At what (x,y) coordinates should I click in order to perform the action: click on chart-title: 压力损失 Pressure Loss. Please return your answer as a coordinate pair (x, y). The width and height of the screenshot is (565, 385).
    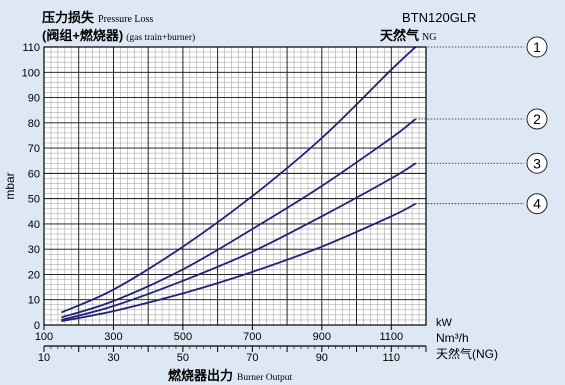
    Looking at the image, I should click on (97, 17).